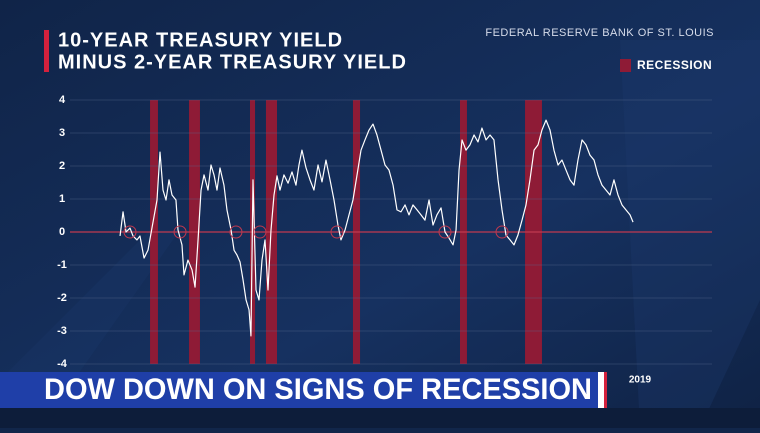 This screenshot has width=760, height=433. What do you see at coordinates (62, 364) in the screenshot?
I see `y-tick-label: -4` at bounding box center [62, 364].